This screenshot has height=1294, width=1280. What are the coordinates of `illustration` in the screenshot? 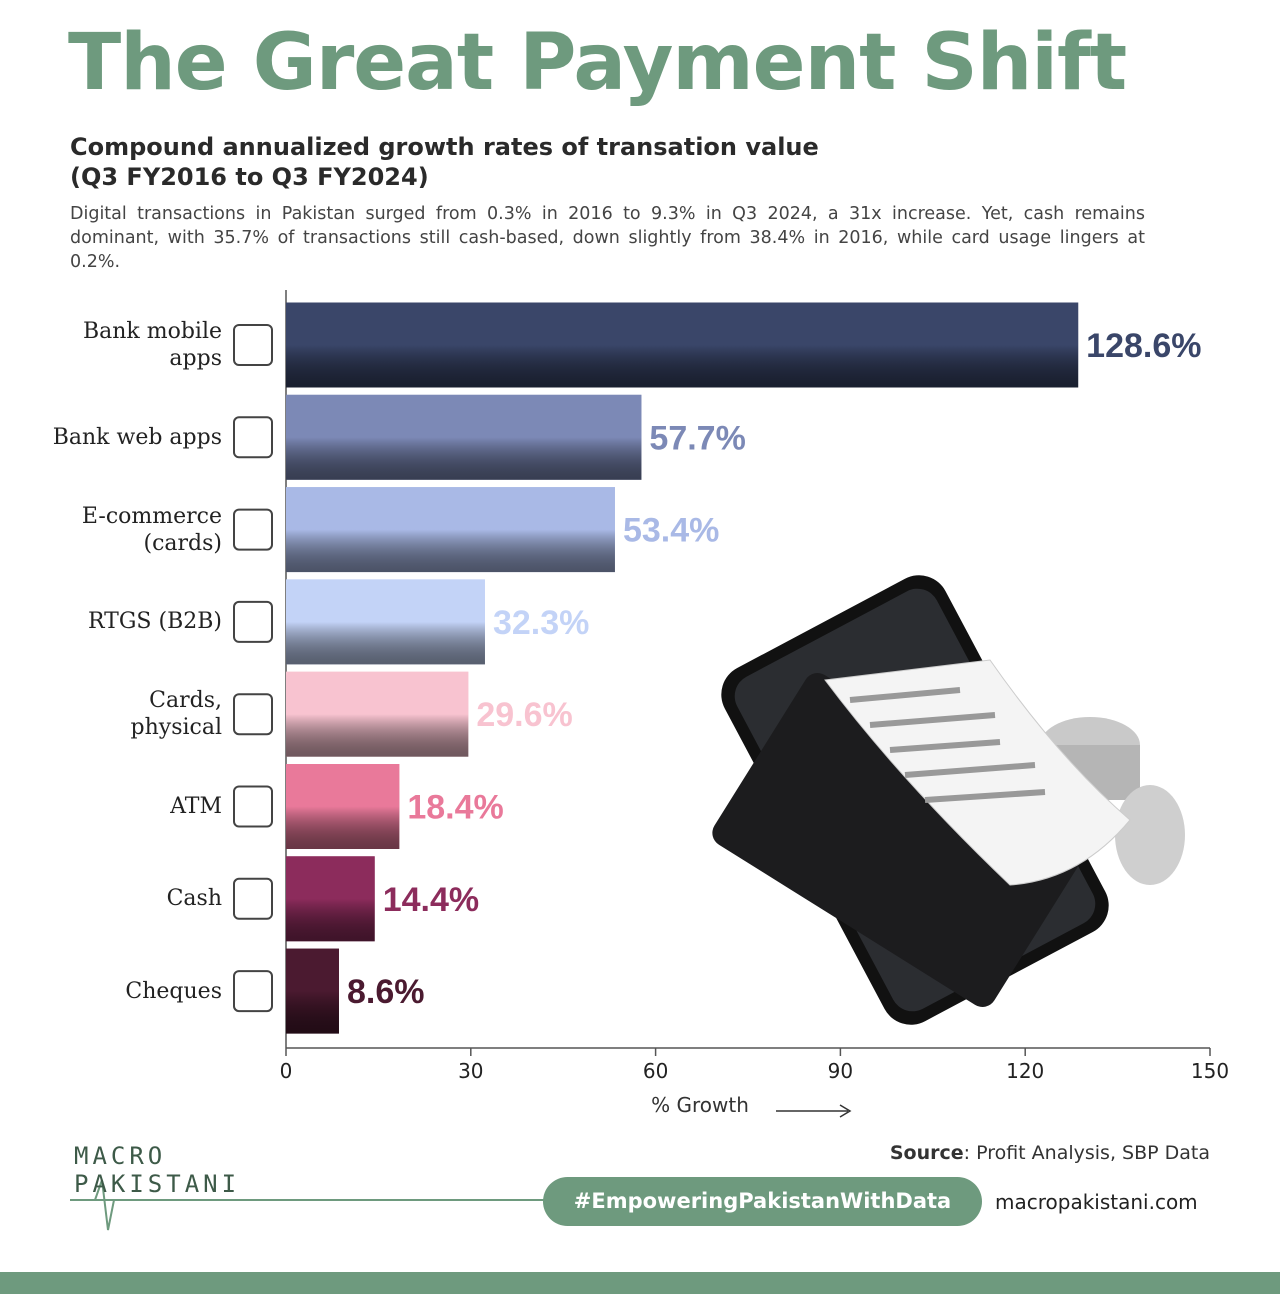 It's located at (948, 800).